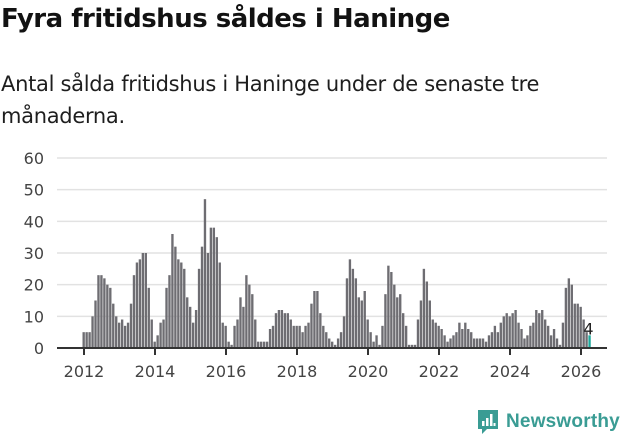 This screenshot has width=631, height=439. Describe the element at coordinates (588, 328) in the screenshot. I see `last-value-label: 4` at that location.